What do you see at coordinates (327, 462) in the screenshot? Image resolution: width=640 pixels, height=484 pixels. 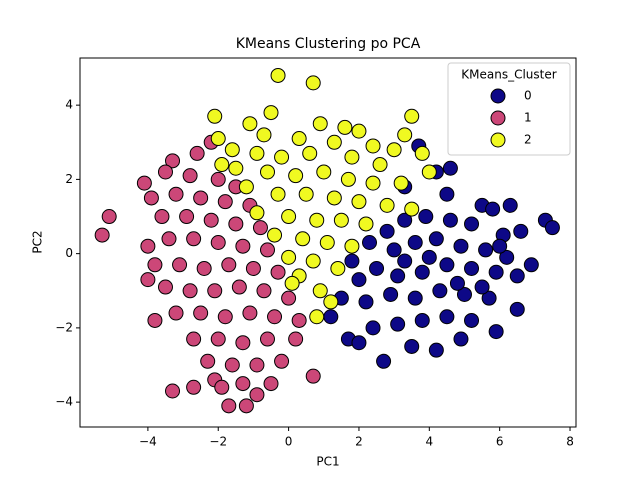 I see `x-axis-label: PC1` at bounding box center [327, 462].